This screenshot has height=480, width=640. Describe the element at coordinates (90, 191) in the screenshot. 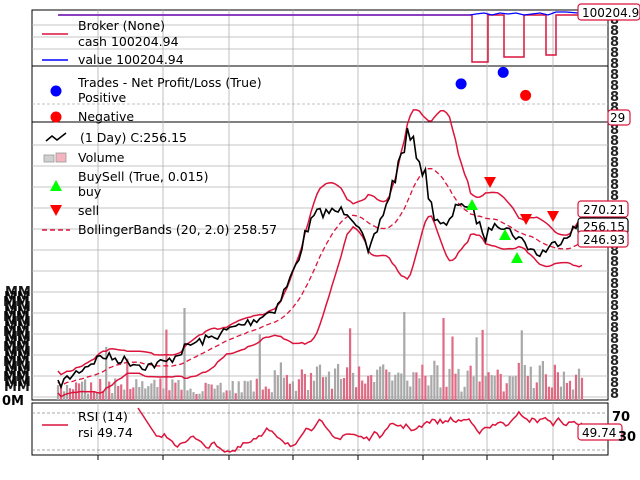

I see `legend-buy: buy` at that location.